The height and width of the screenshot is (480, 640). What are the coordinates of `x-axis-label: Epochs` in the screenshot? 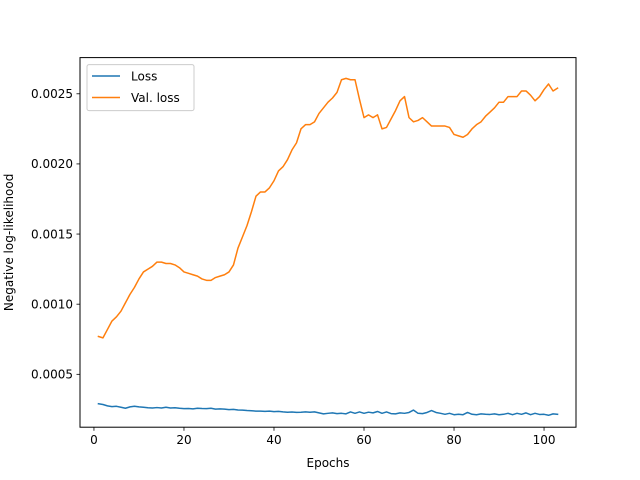 It's located at (328, 463).